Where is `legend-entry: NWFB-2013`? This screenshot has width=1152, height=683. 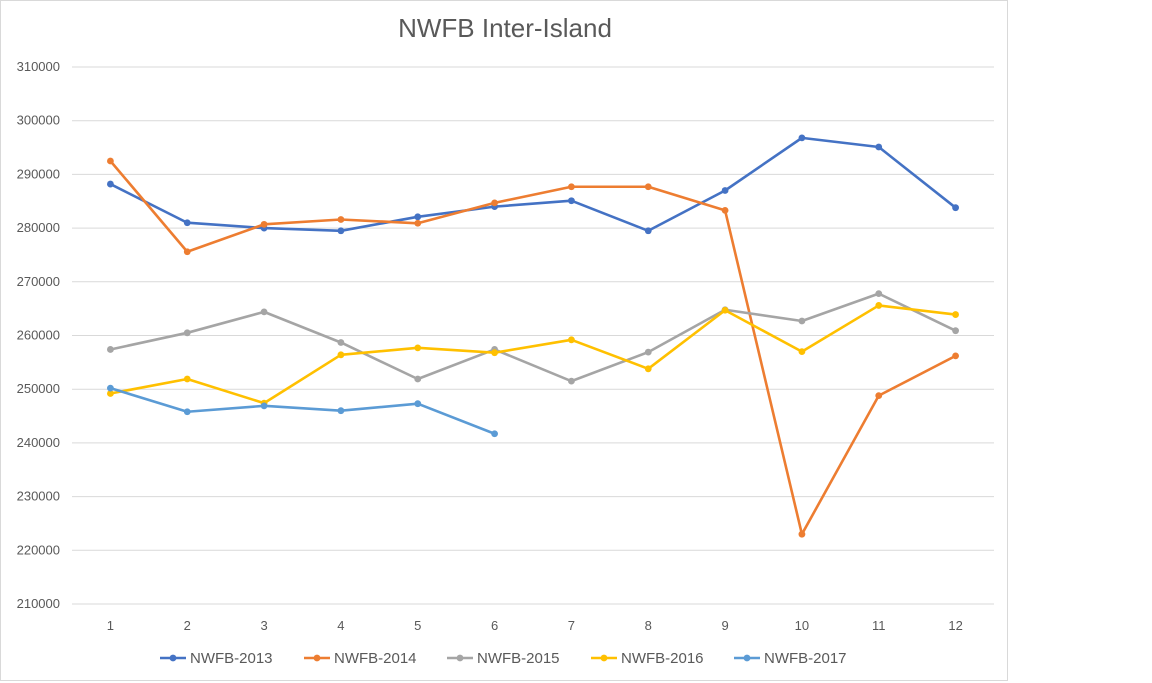 legend-entry: NWFB-2013 is located at coordinates (216, 658).